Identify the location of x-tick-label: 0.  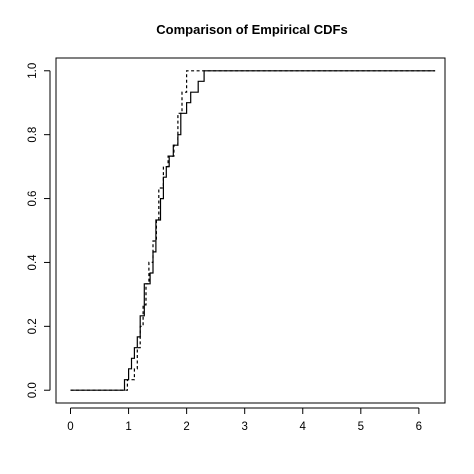
(70, 427).